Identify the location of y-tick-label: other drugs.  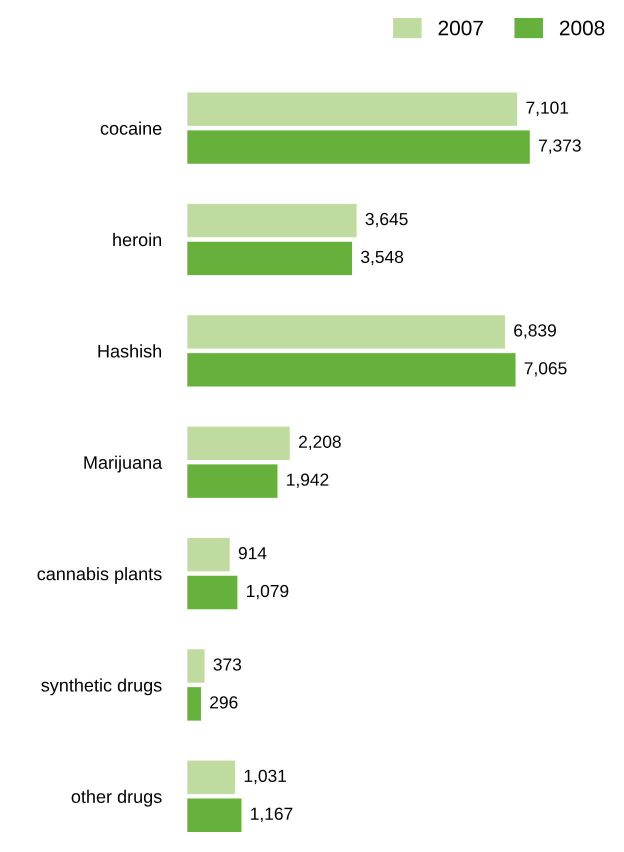
(117, 798).